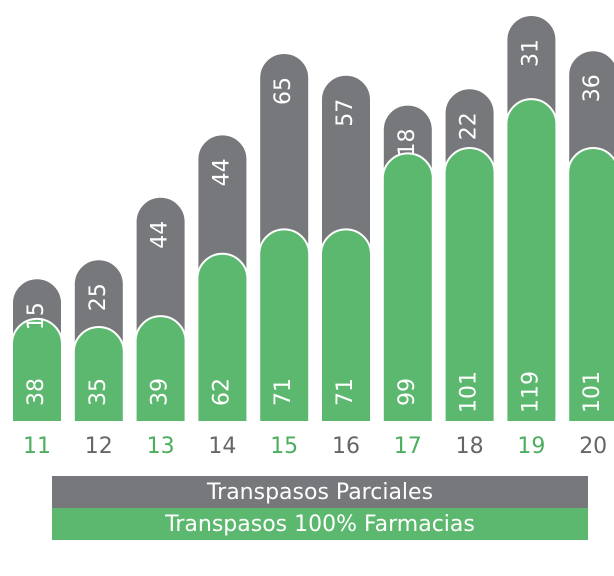 This screenshot has height=576, width=614. What do you see at coordinates (98, 297) in the screenshot?
I see `value-label: 25` at bounding box center [98, 297].